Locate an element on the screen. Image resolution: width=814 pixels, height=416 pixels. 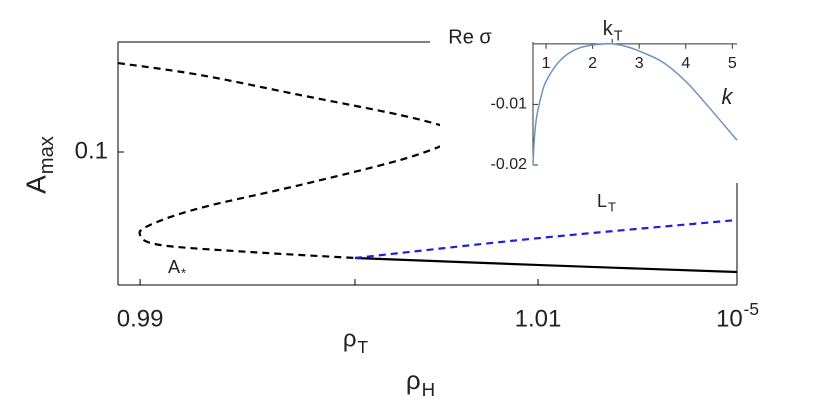
annotation: L is located at coordinates (602, 201).